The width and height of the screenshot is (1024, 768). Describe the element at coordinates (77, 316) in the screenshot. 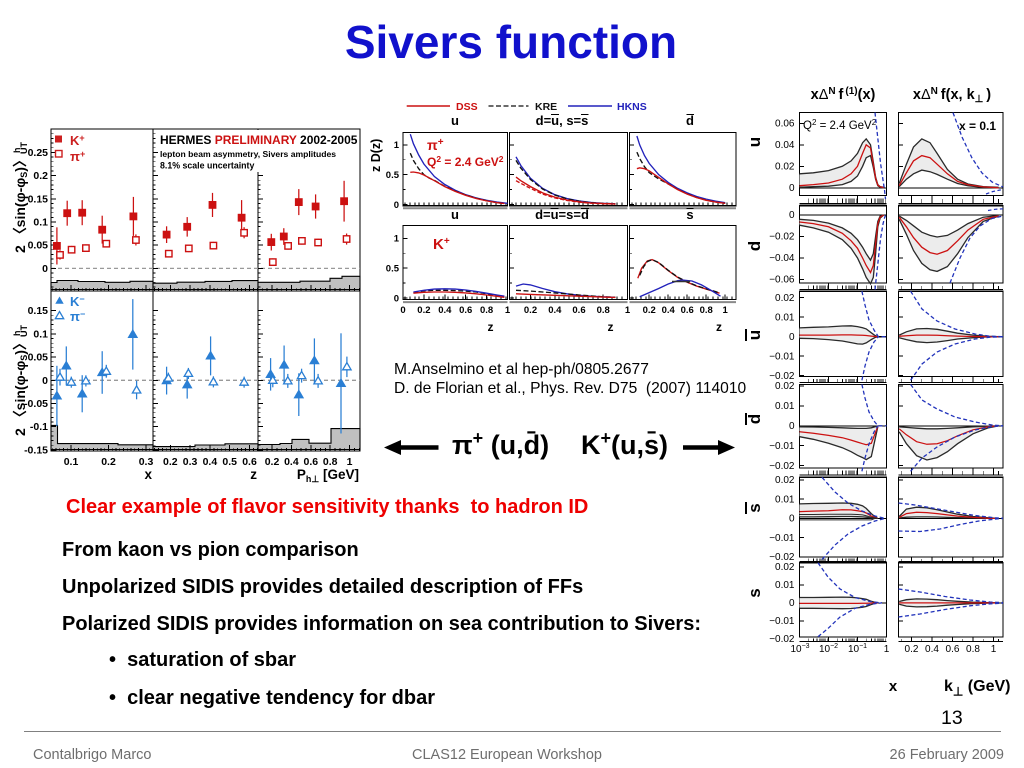

I see `svg-text: π−` at that location.